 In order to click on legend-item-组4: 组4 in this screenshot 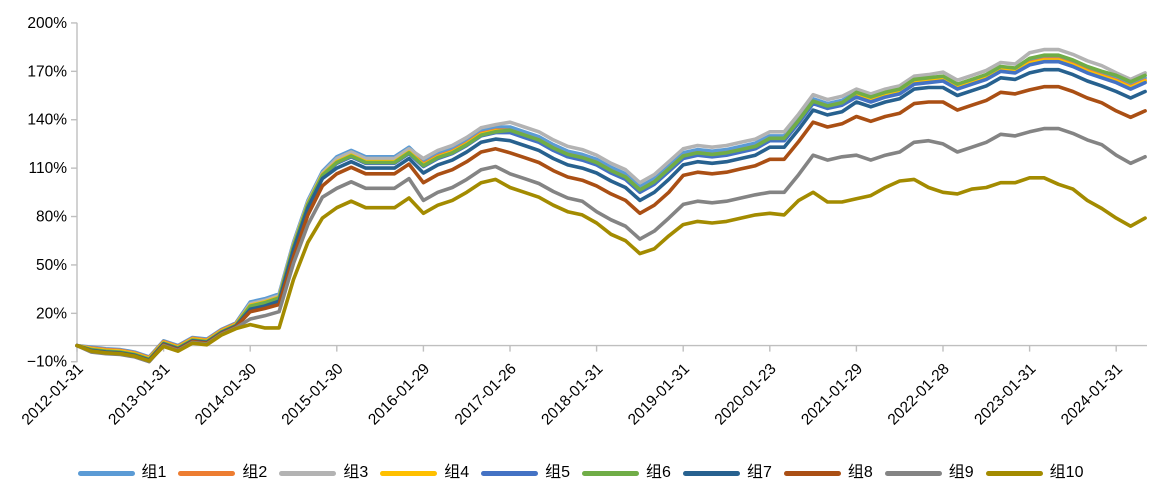, I will do `click(424, 473)`.